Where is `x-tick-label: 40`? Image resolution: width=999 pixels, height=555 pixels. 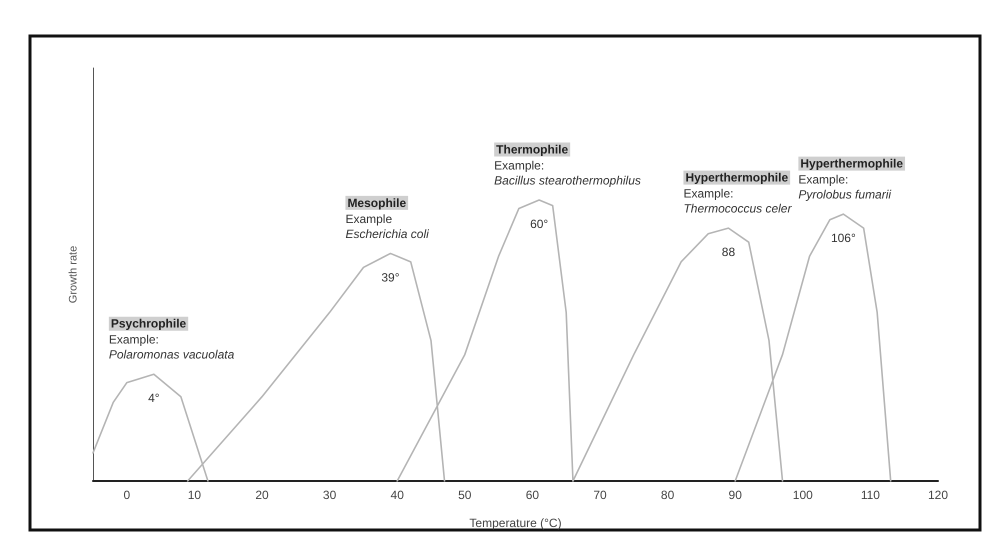 x-tick-label: 40 is located at coordinates (397, 495).